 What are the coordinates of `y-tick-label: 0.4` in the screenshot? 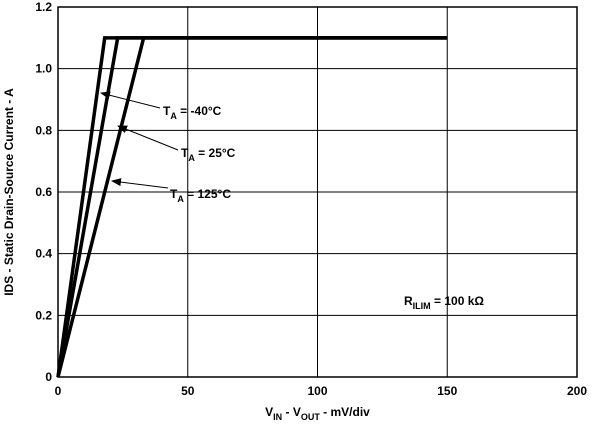 It's located at (43, 254).